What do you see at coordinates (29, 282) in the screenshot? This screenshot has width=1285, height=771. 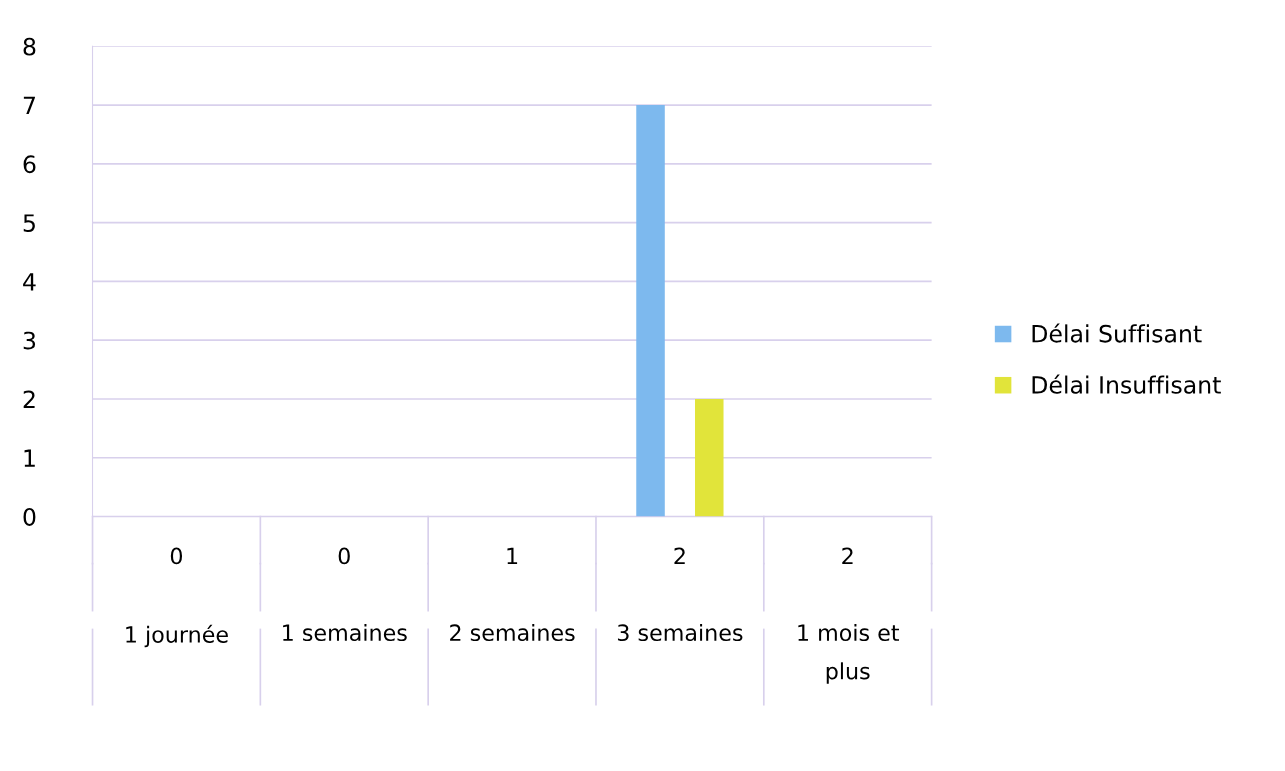 I see `y-tick-label: 4` at bounding box center [29, 282].